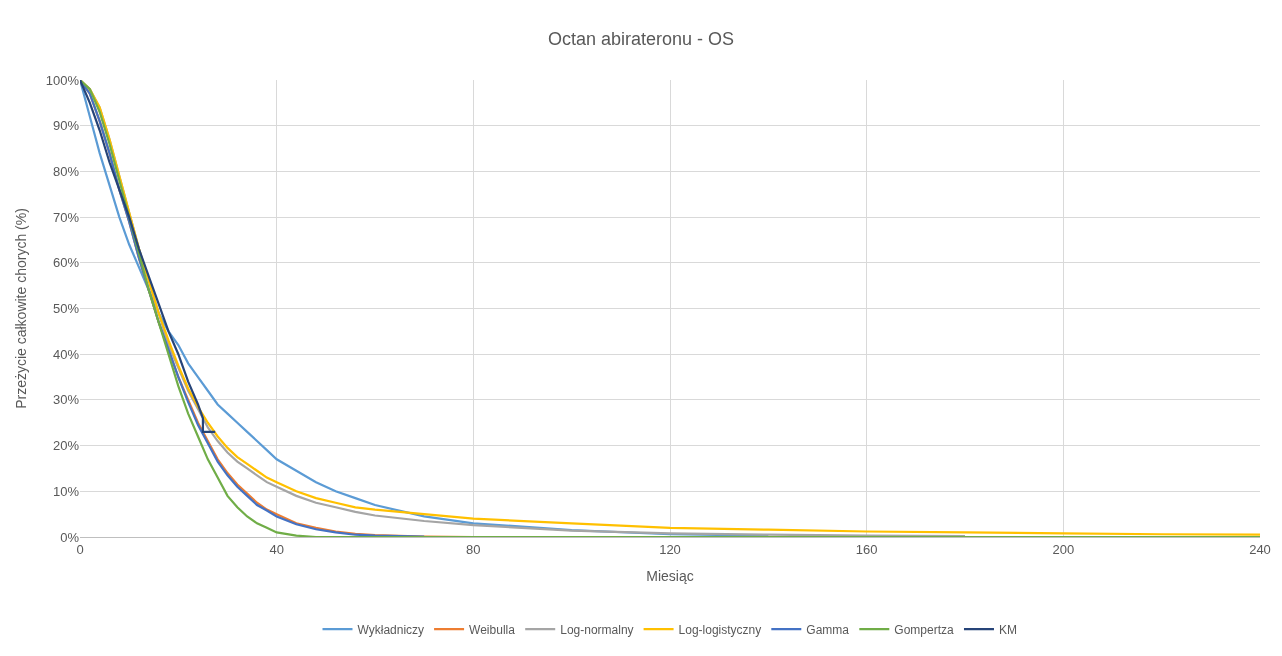 This screenshot has width=1282, height=656. Describe the element at coordinates (66, 217) in the screenshot. I see `y-tick-label: 70%` at that location.